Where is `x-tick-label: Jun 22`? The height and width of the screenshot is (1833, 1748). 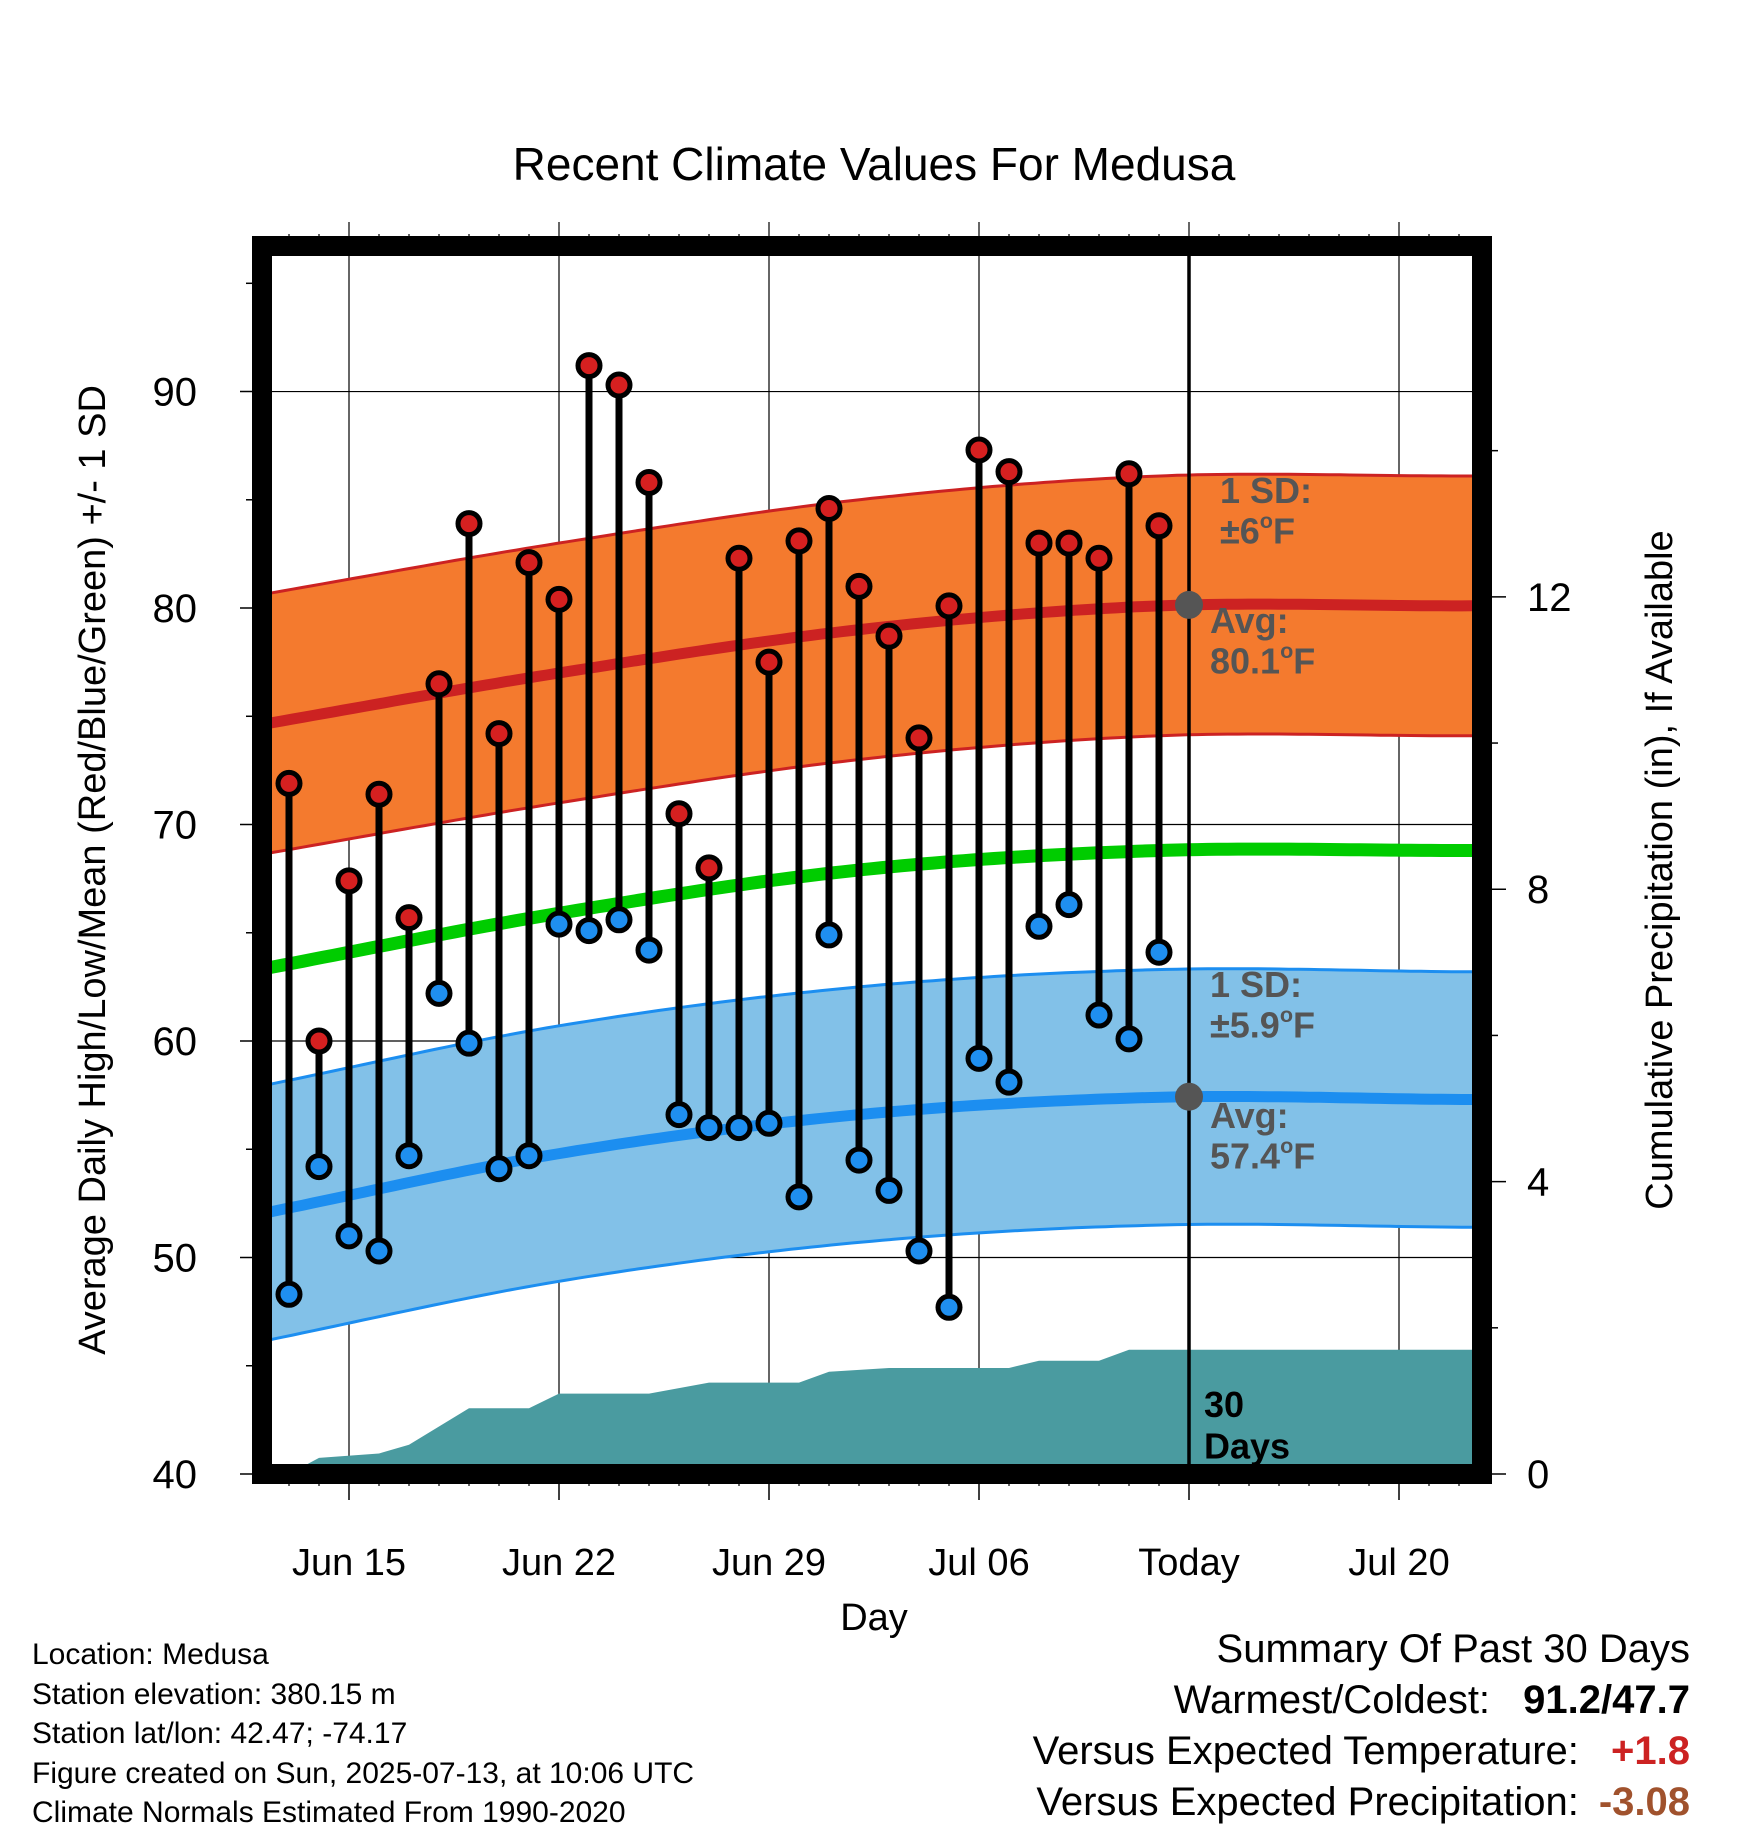 x-tick-label: Jun 22 is located at coordinates (559, 1563).